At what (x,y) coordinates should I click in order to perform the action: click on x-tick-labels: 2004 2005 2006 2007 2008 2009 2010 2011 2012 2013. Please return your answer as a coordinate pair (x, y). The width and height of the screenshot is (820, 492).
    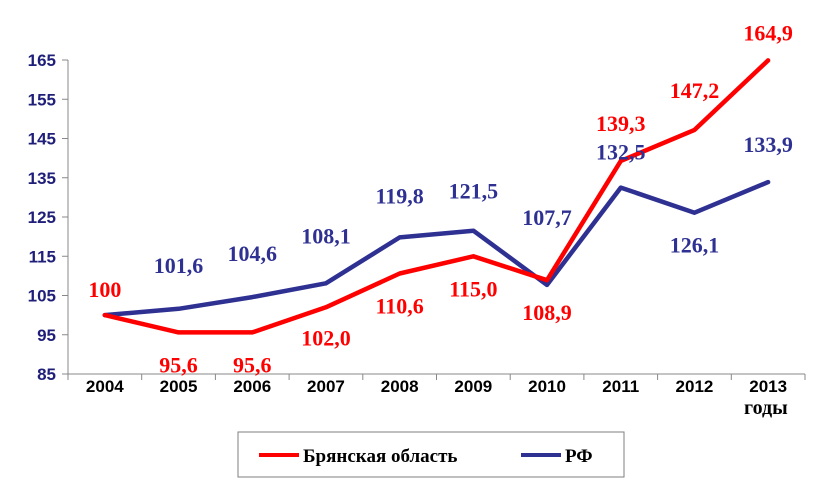
    Looking at the image, I should click on (436, 385).